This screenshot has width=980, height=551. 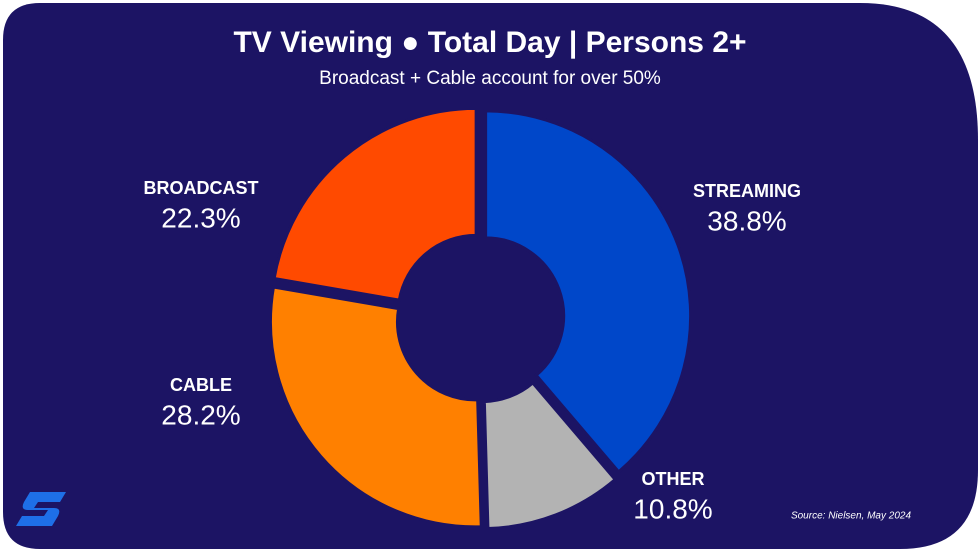 I want to click on slice-category-label: CABLE, so click(x=201, y=385).